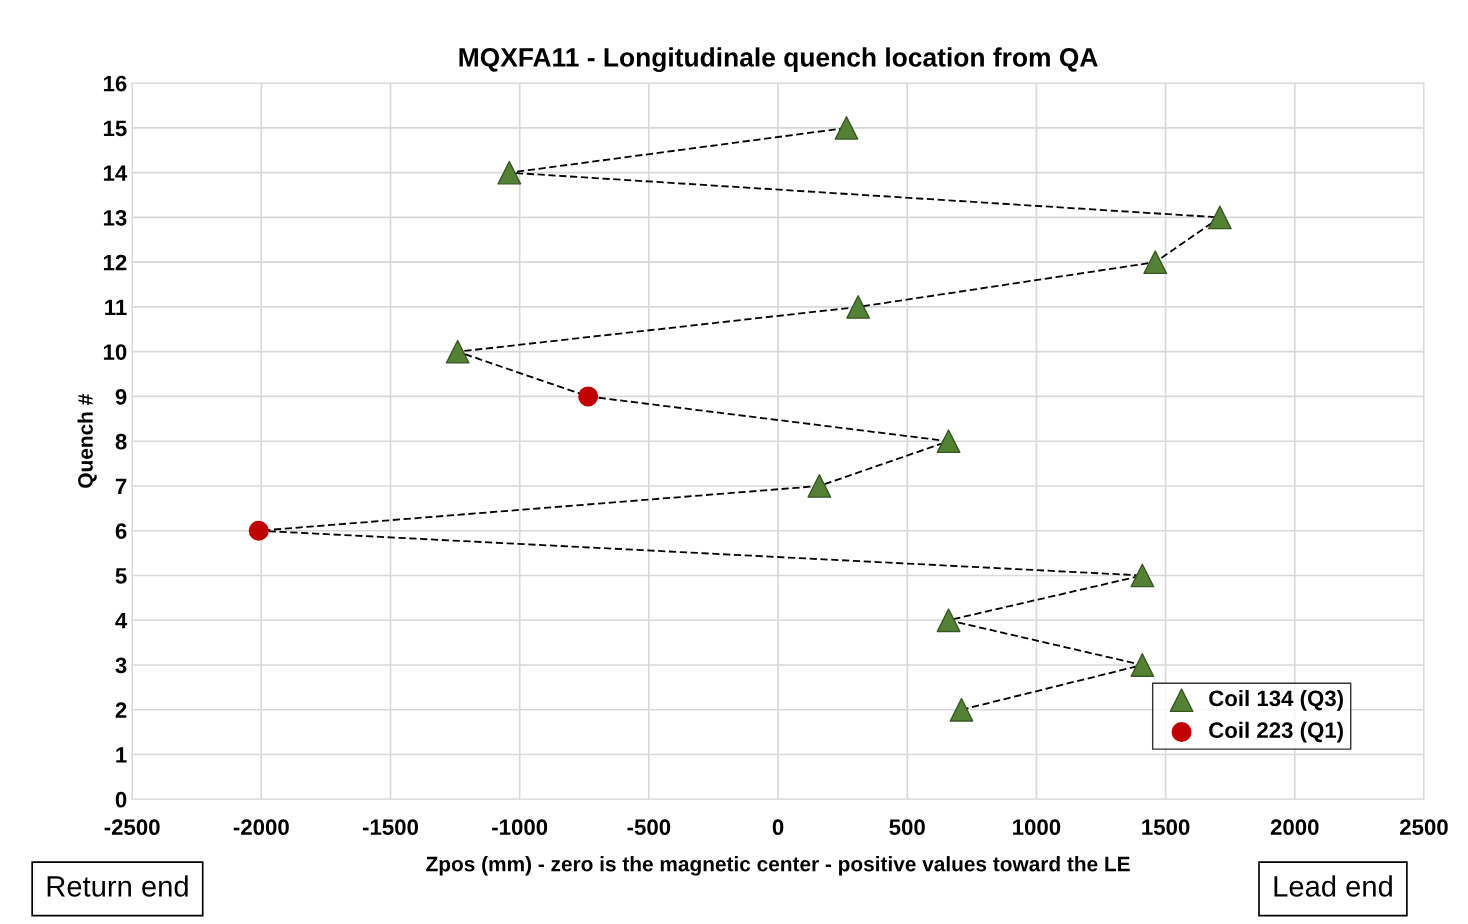  What do you see at coordinates (1276, 700) in the screenshot?
I see `legend-label: Coil 134 (Q3)` at bounding box center [1276, 700].